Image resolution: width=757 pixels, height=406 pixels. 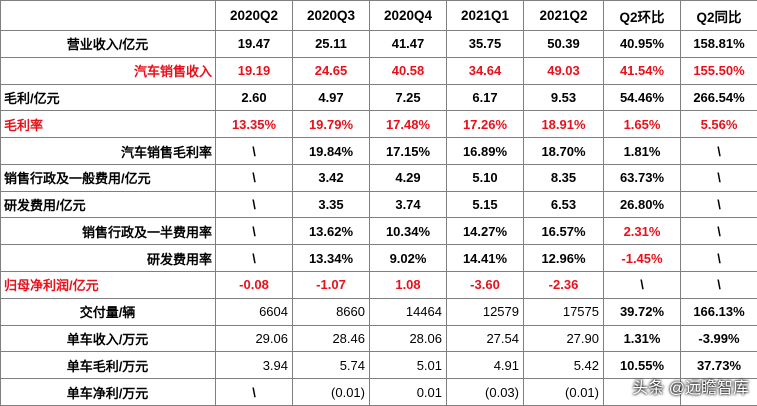 I want to click on table-cell: 4.29, so click(x=408, y=177).